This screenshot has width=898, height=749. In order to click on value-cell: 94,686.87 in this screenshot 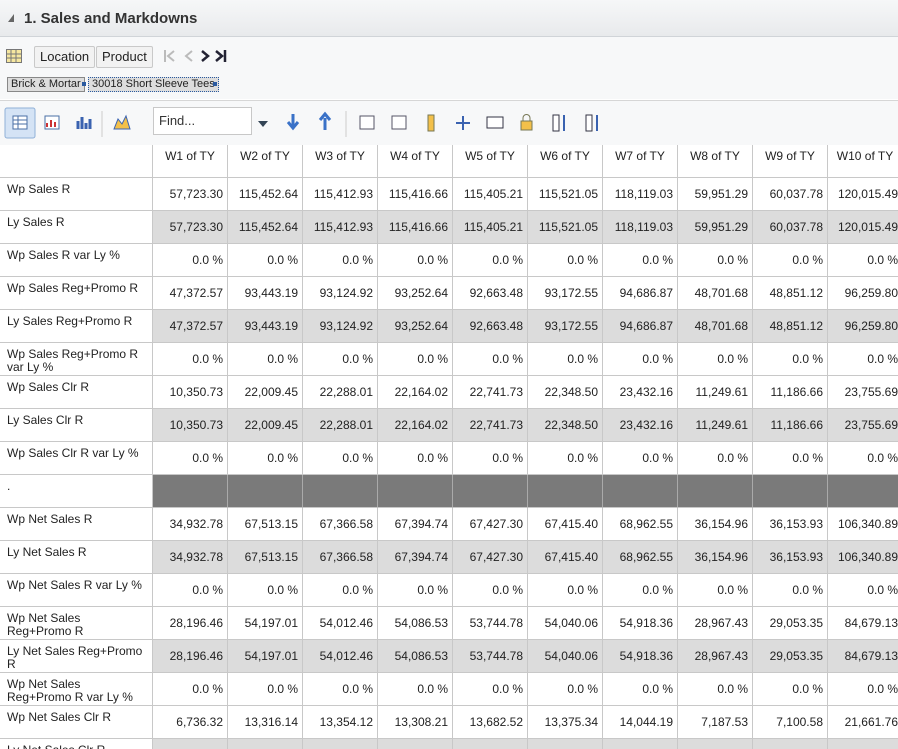, I will do `click(640, 293)`.